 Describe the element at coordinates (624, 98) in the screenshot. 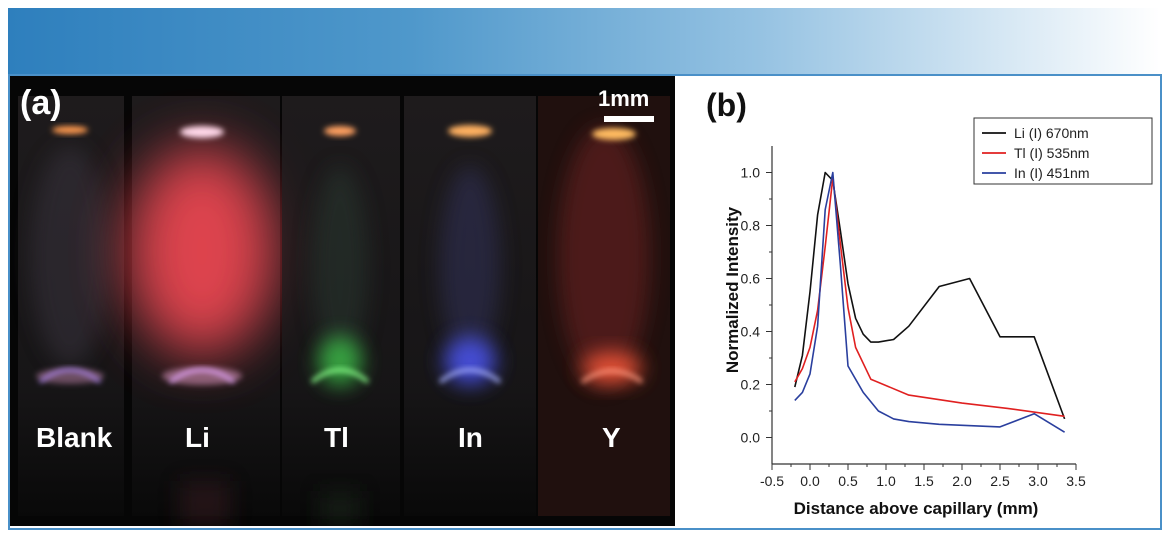

I see `scale-bar-label: 1mm` at that location.